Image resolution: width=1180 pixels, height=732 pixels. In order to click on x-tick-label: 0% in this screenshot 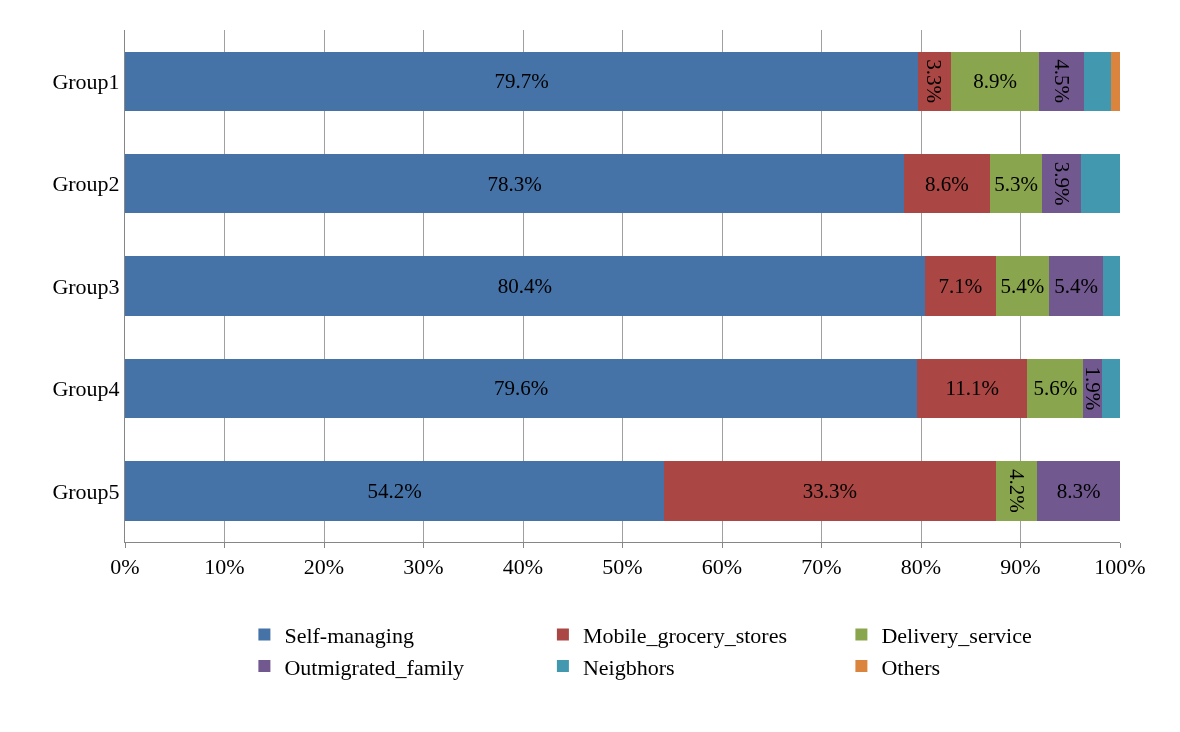, I will do `click(125, 567)`.